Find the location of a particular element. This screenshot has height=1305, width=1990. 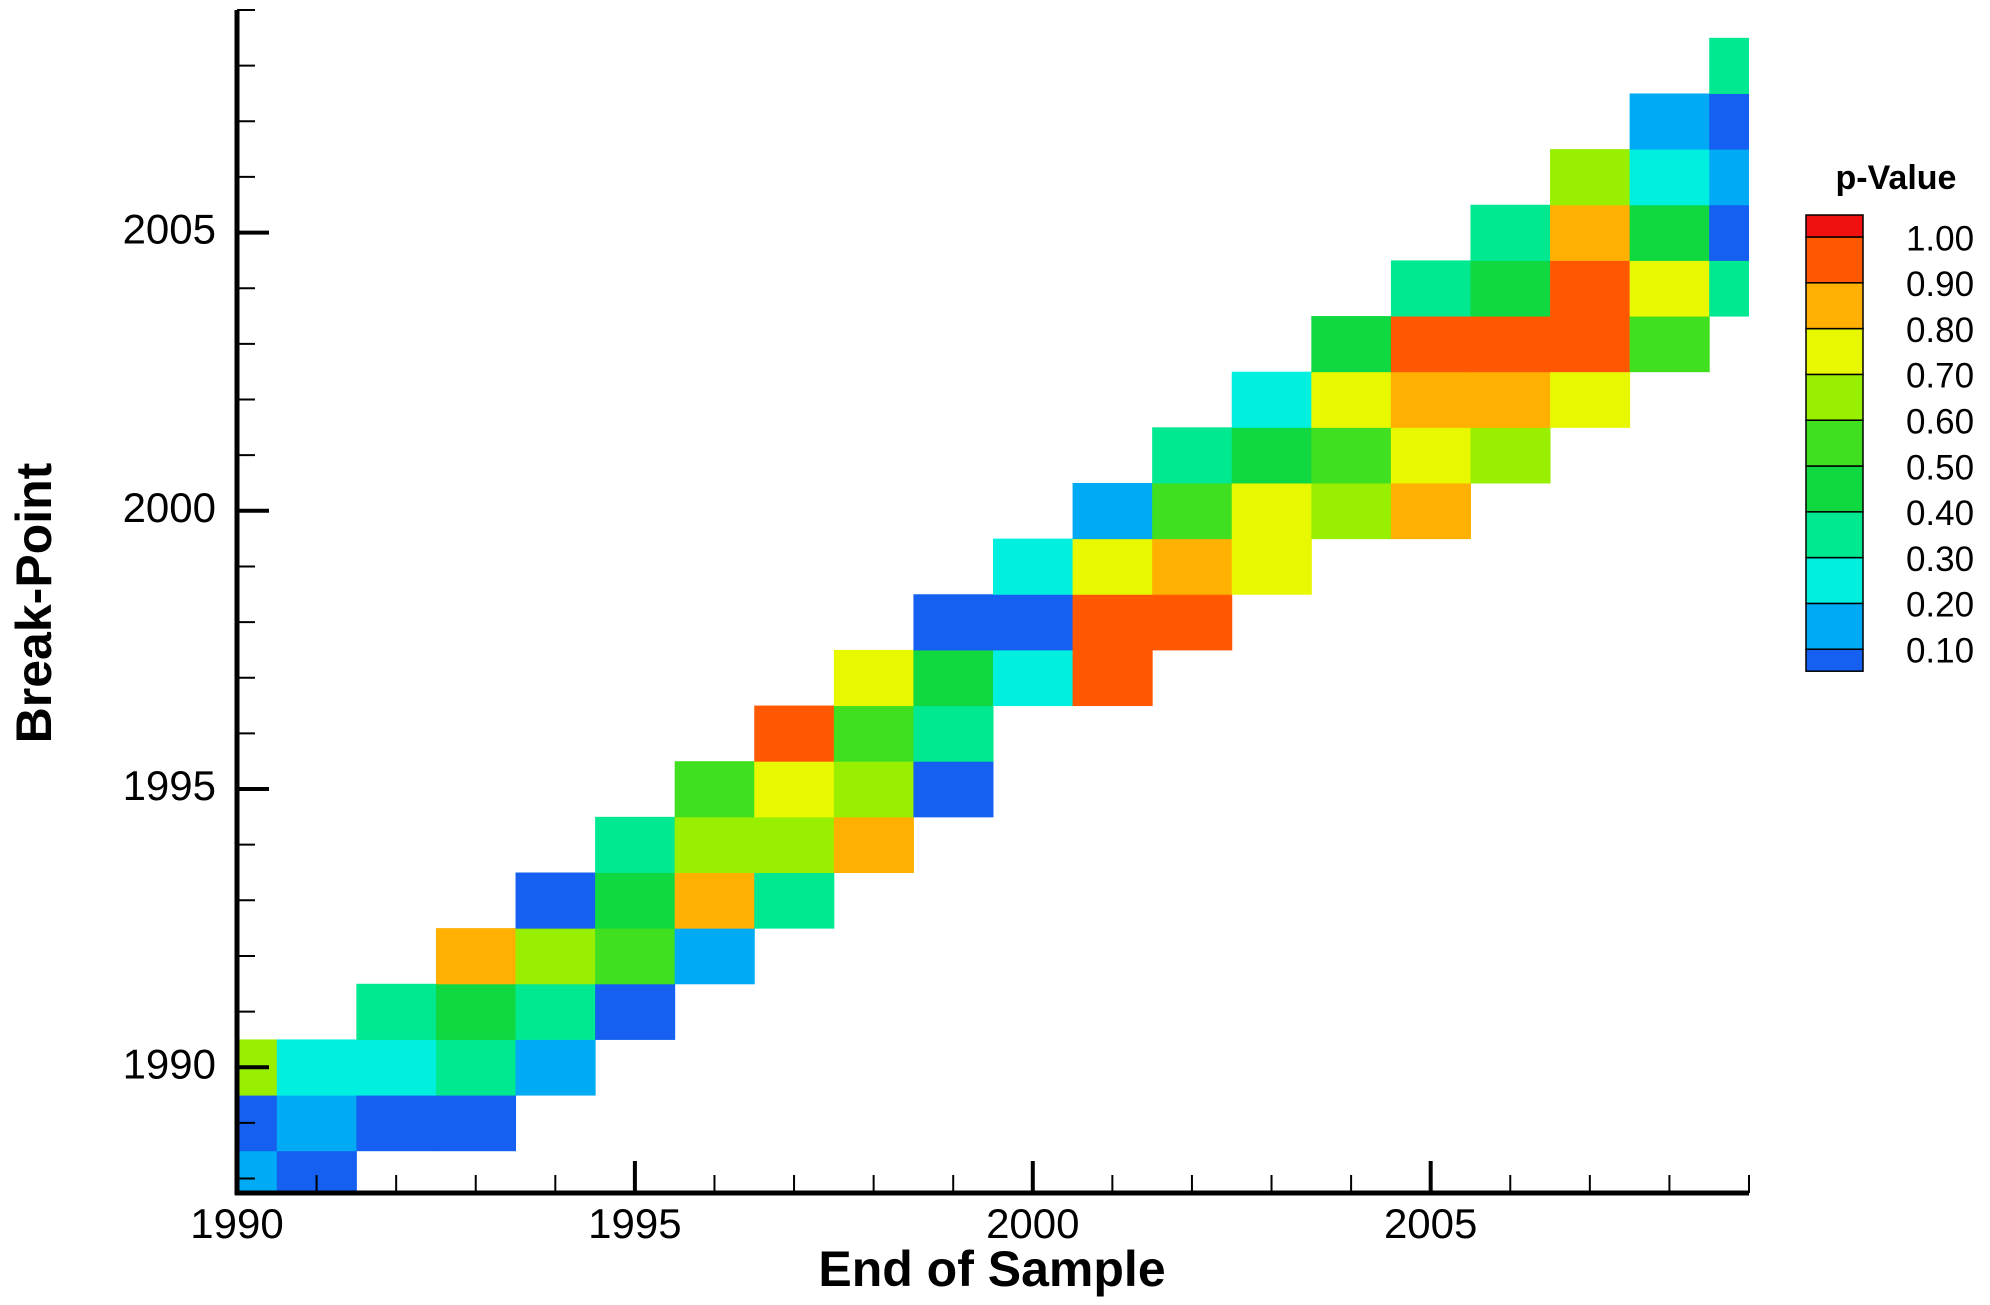

legend-label: 0.50 is located at coordinates (1940, 467).